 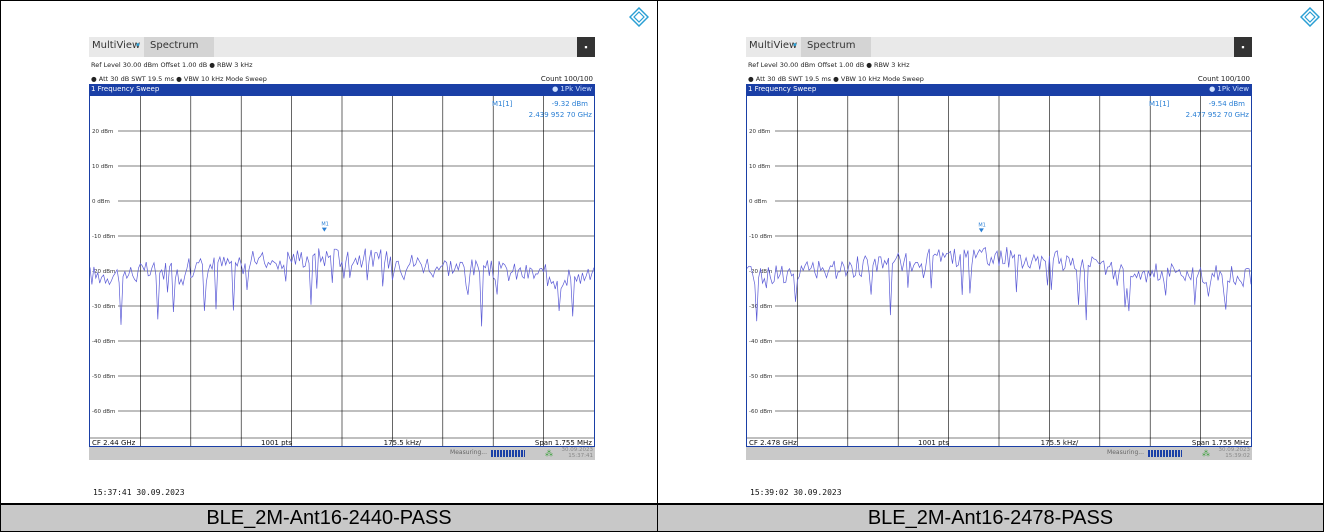 What do you see at coordinates (570, 104) in the screenshot?
I see `marker-level: -9.32 dBm` at bounding box center [570, 104].